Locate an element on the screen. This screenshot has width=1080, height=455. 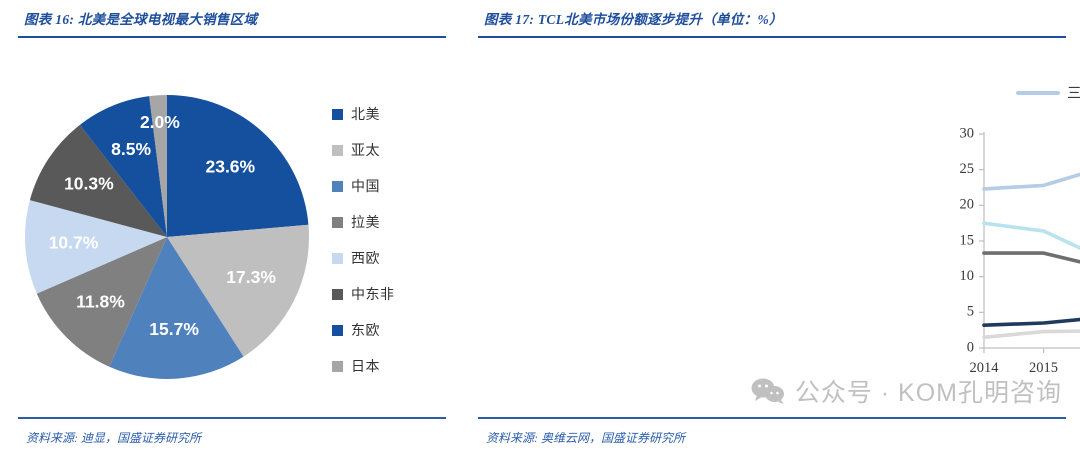
pie-legend-item: 北美 is located at coordinates (363, 114).